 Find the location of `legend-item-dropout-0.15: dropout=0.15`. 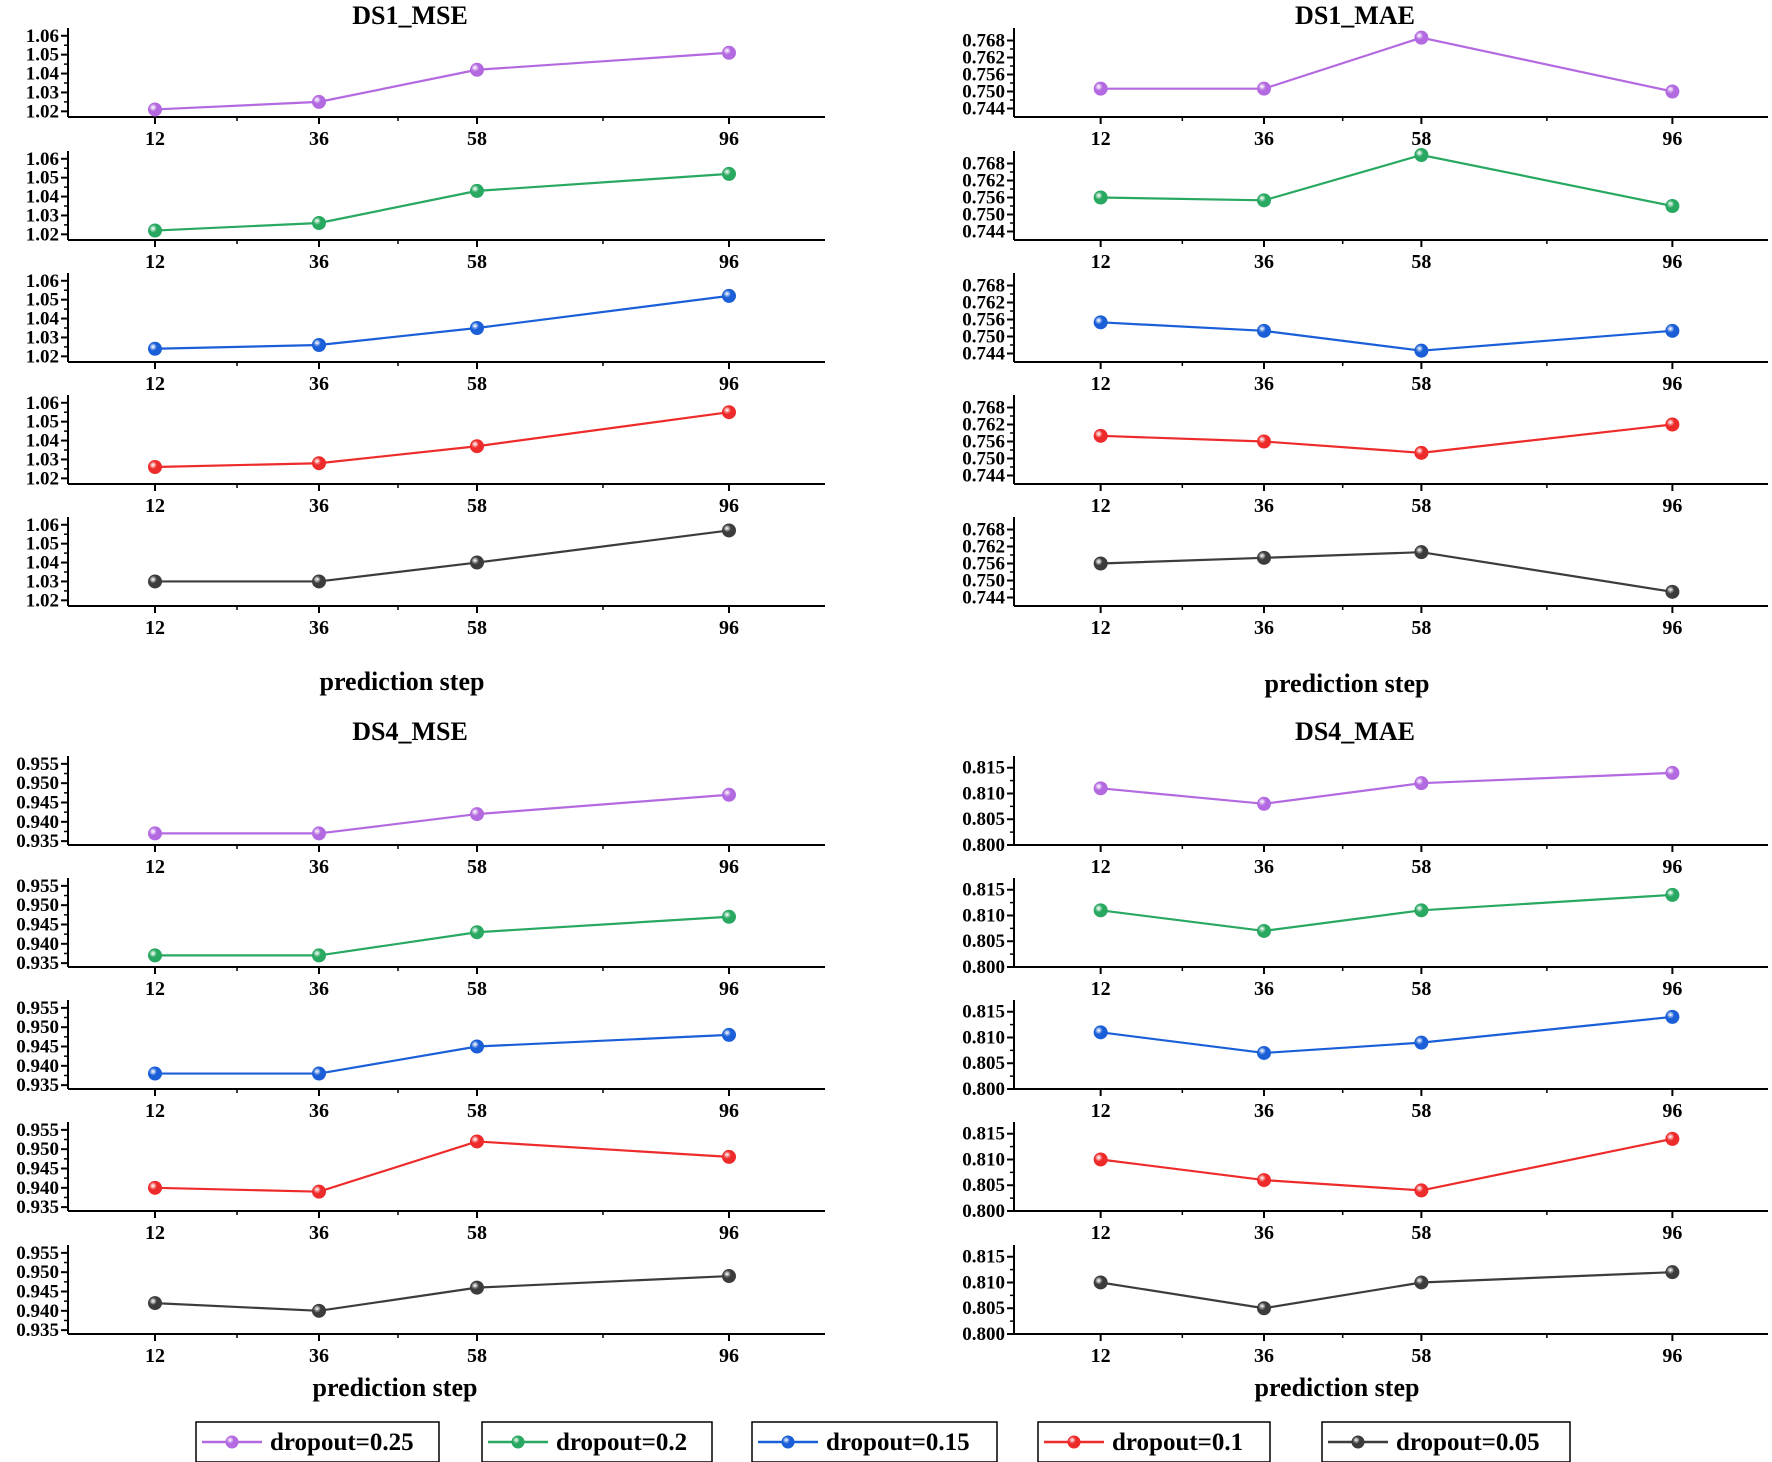

legend-item-dropout-0.15: dropout=0.15 is located at coordinates (874, 1441).